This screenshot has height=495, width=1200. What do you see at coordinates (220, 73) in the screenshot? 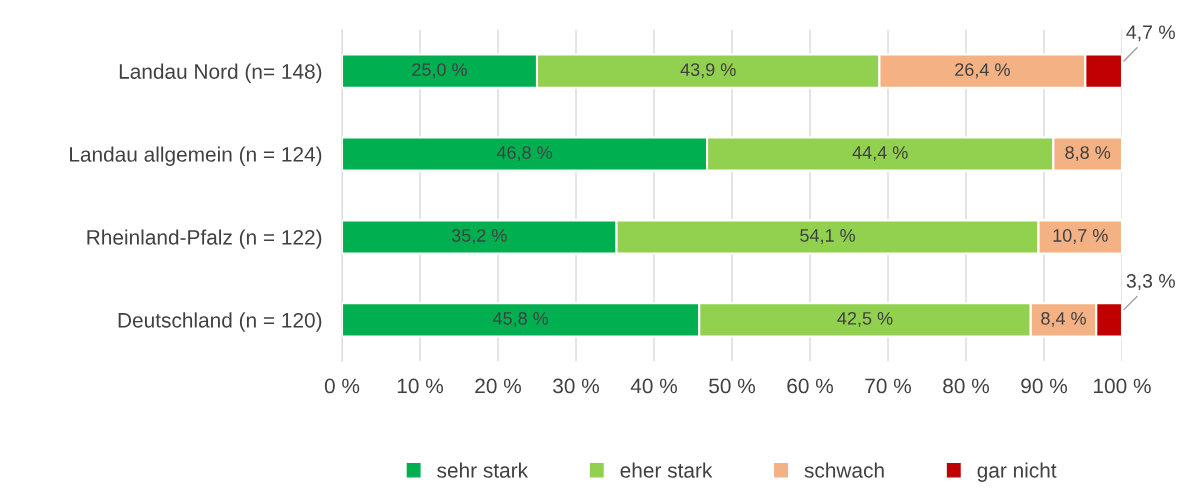
I see `y-tick-label: Landau Nord (n= 148)` at bounding box center [220, 73].